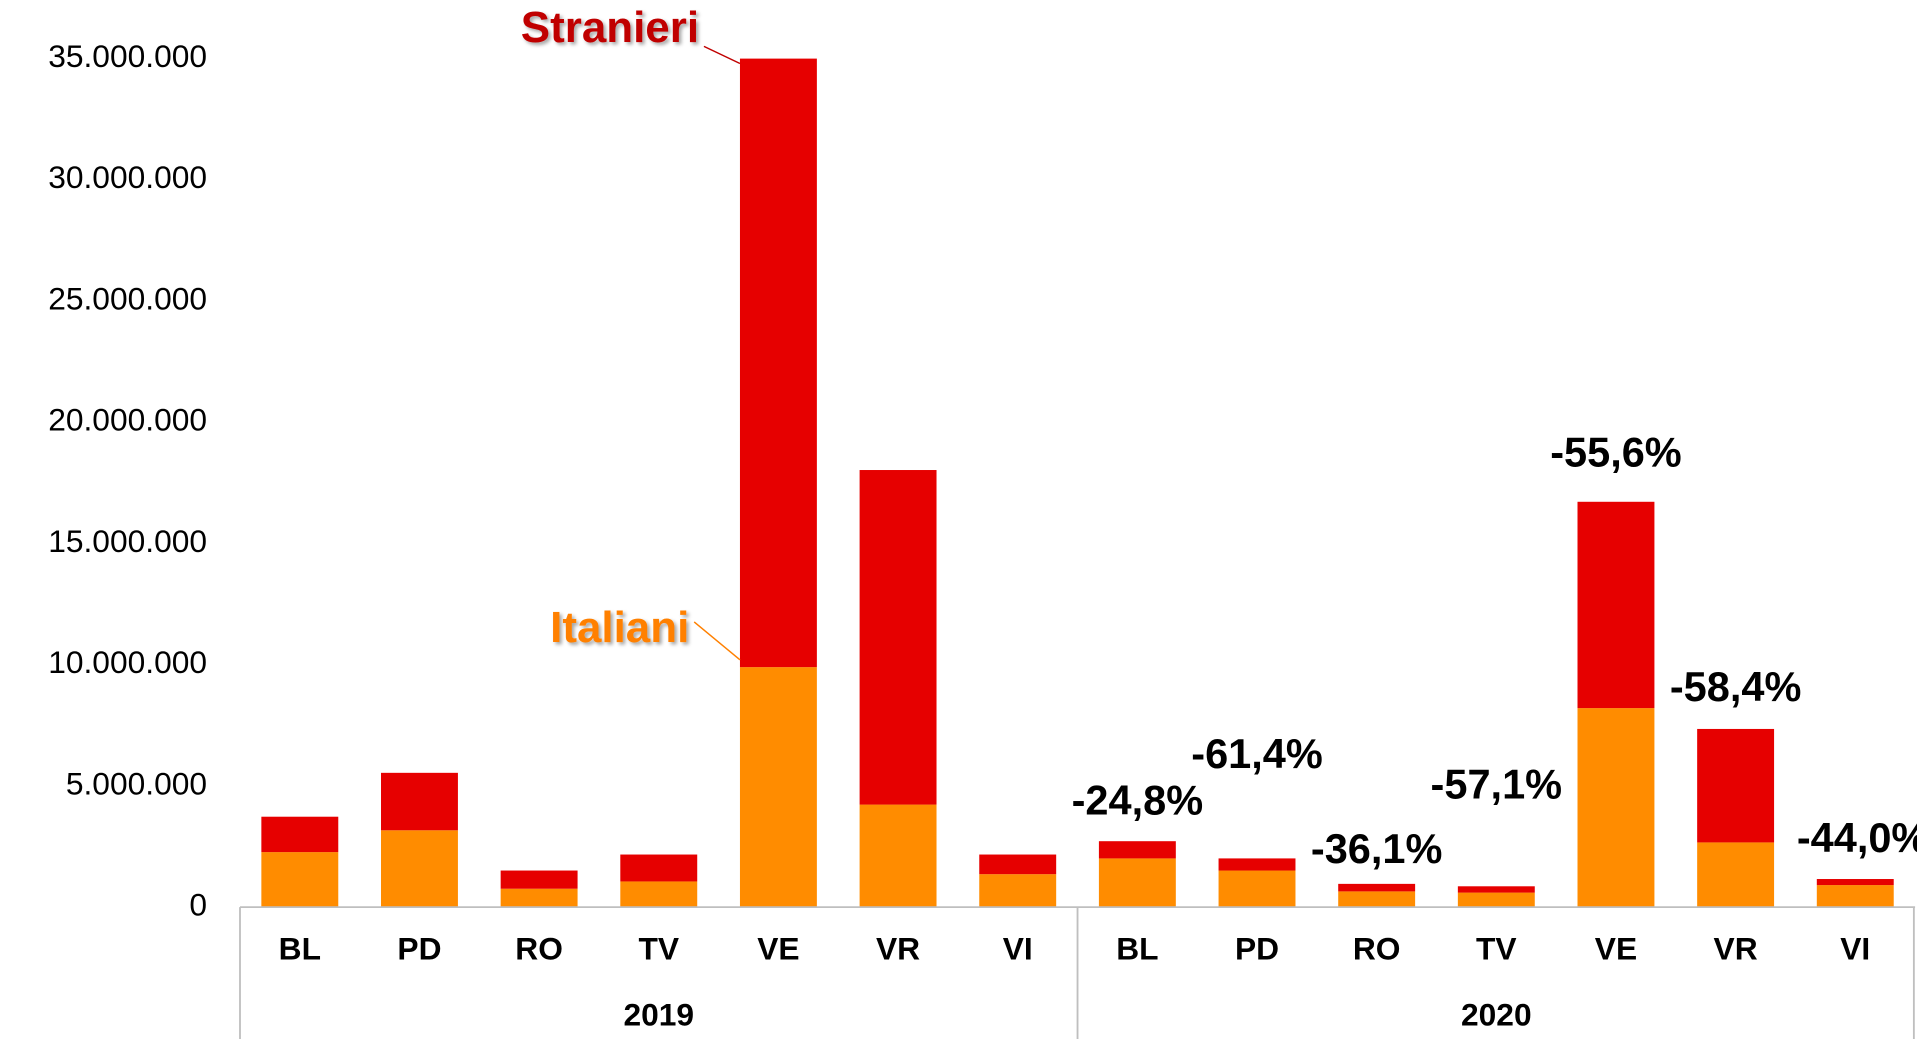  I want to click on change-label: -57,1%, so click(1496, 783).